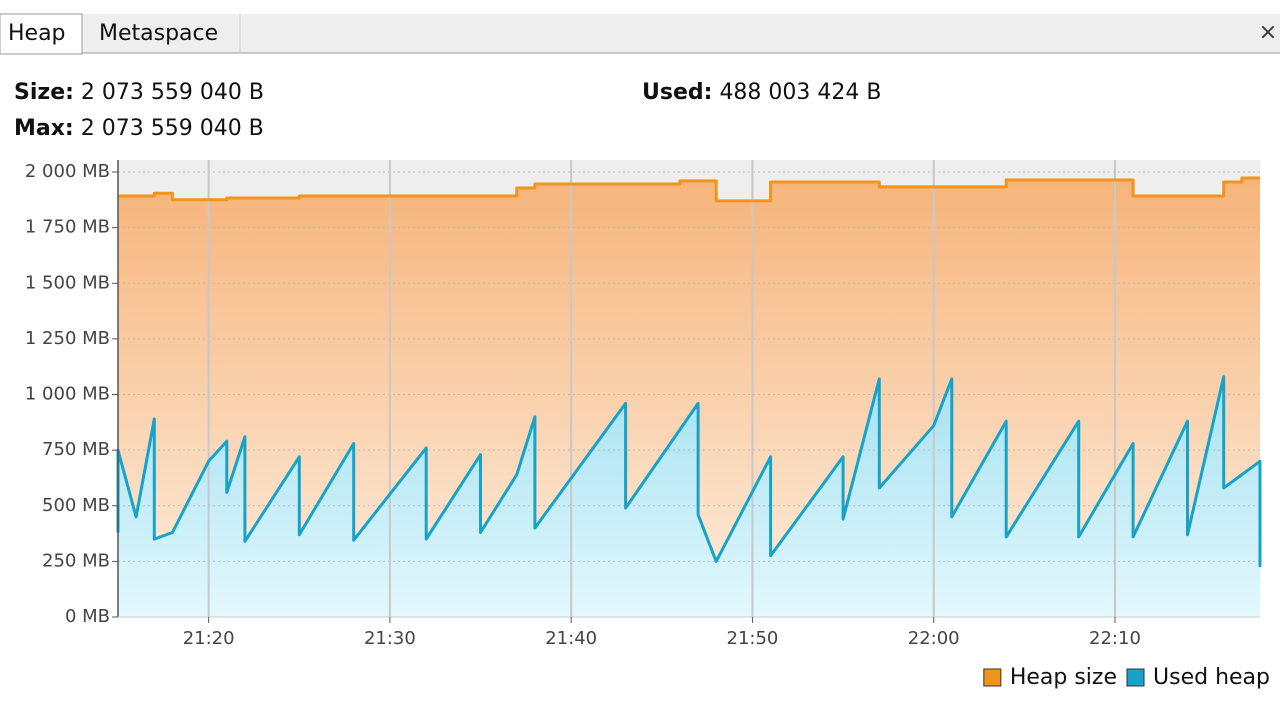 The height and width of the screenshot is (703, 1280). What do you see at coordinates (76, 449) in the screenshot?
I see `y-tick-label: 750 MB` at bounding box center [76, 449].